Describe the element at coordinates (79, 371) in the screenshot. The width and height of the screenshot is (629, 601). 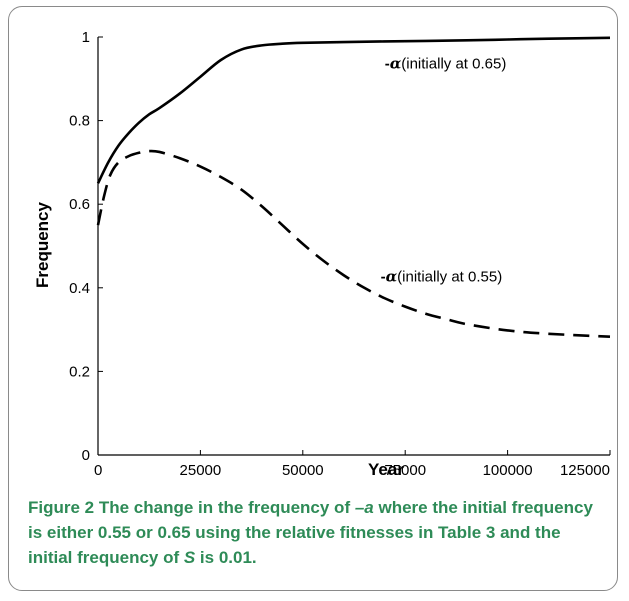
I see `y-tick-label: 0.2` at that location.